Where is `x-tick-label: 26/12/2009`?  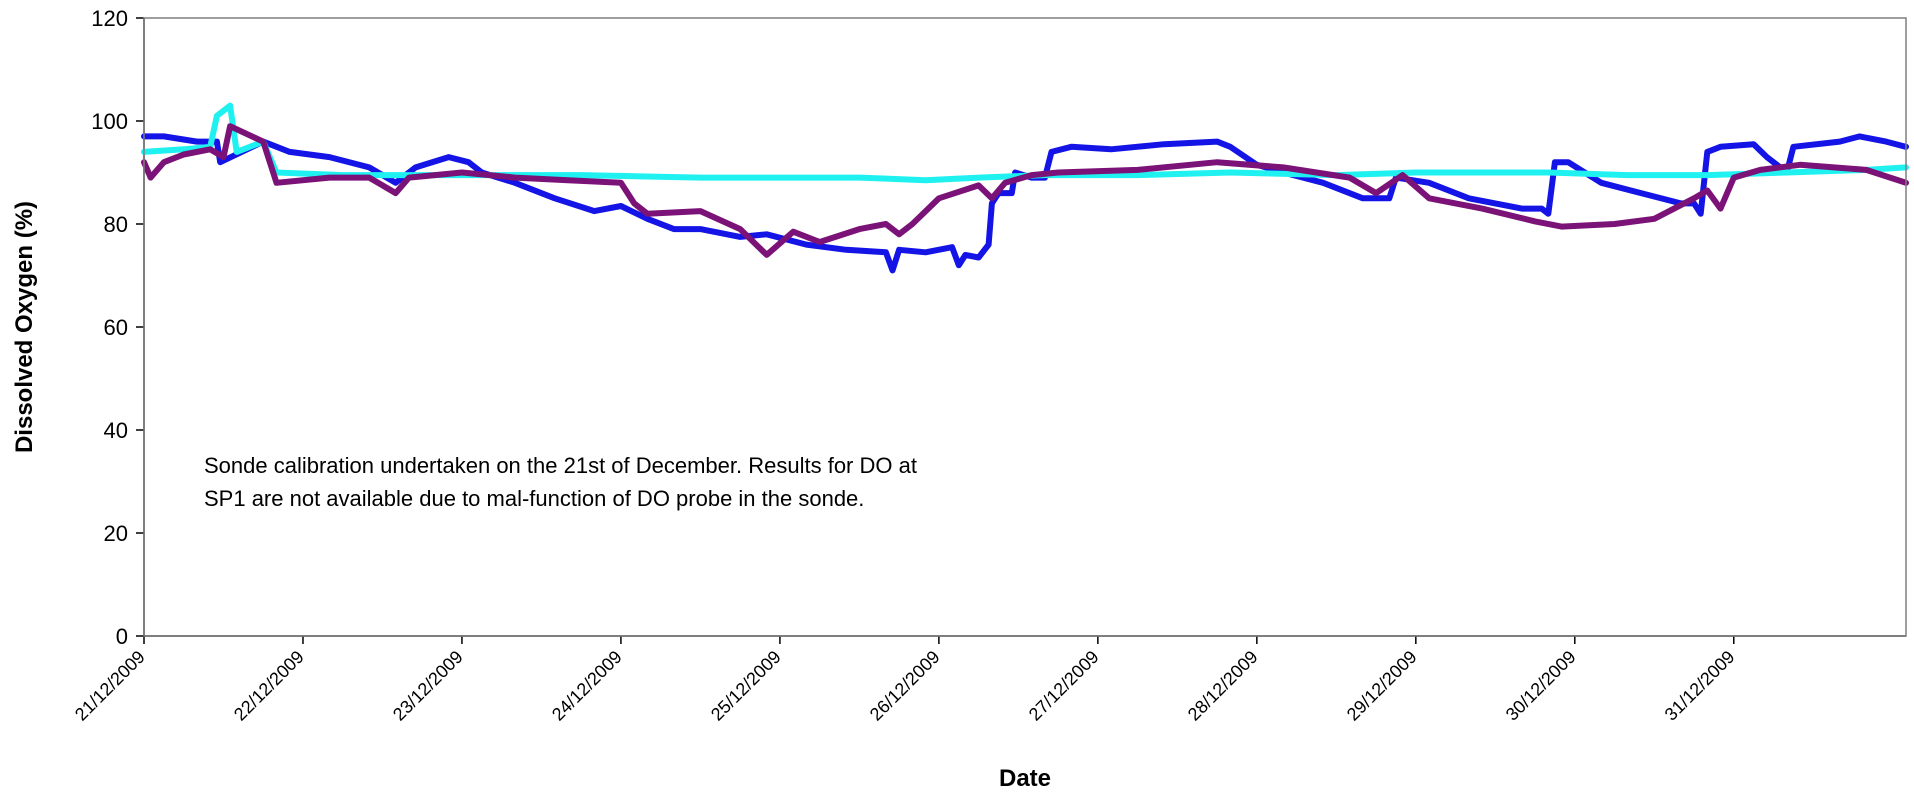 x-tick-label: 26/12/2009 is located at coordinates (905, 686).